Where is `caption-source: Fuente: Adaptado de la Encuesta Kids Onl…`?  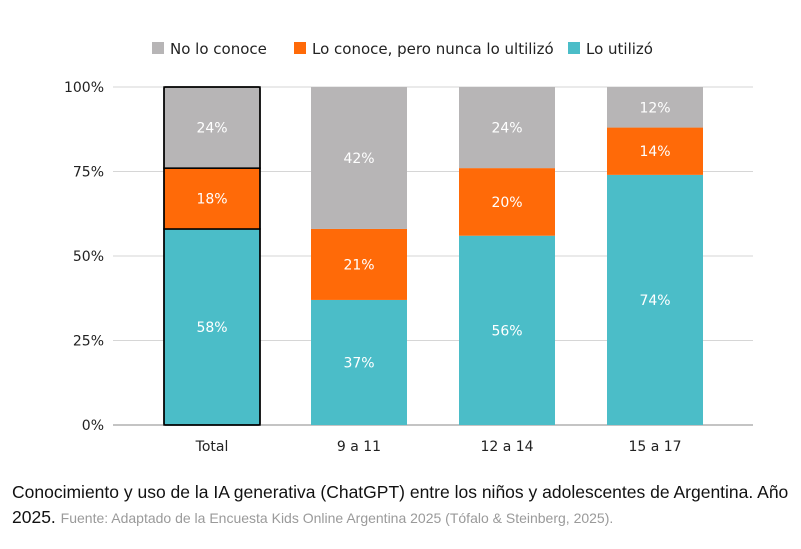 caption-source: Fuente: Adaptado de la Encuesta Kids Onl… is located at coordinates (337, 518).